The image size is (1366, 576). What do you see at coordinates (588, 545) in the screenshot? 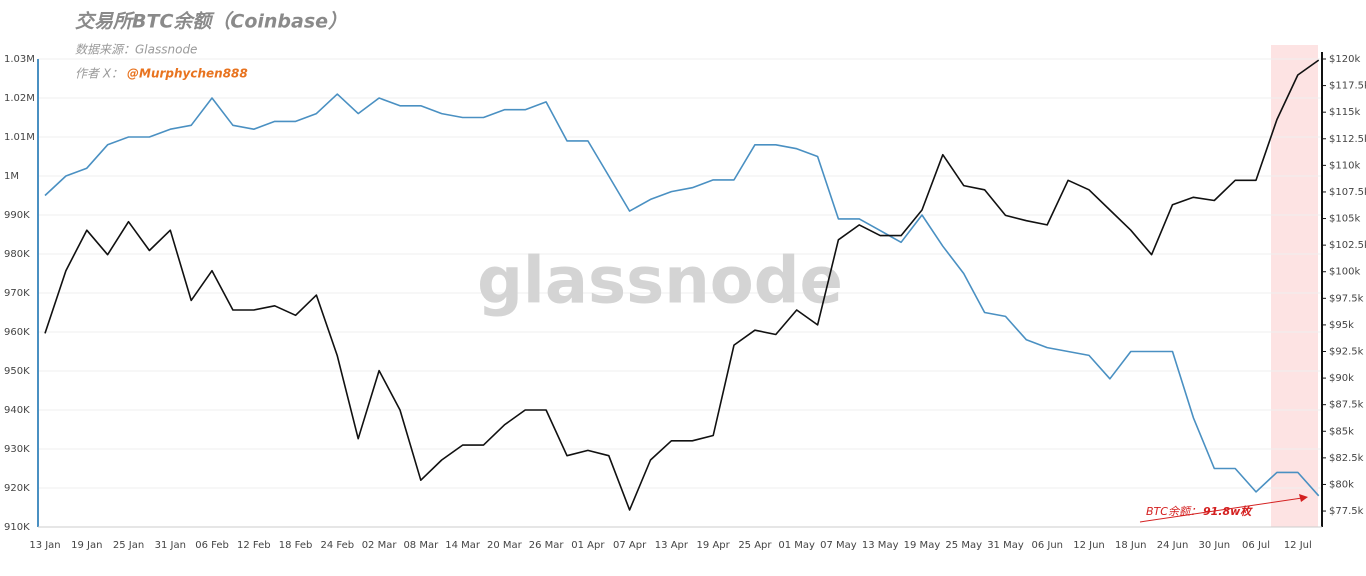
I see `x-tick-label: 01 Apr` at bounding box center [588, 545].